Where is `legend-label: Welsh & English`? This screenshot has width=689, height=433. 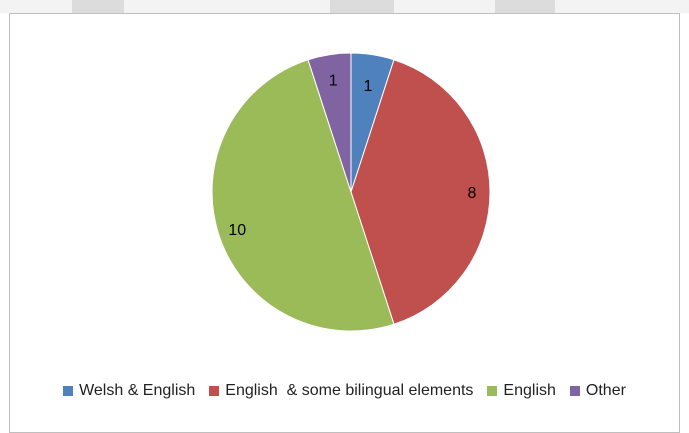
legend-label: Welsh & English is located at coordinates (137, 390).